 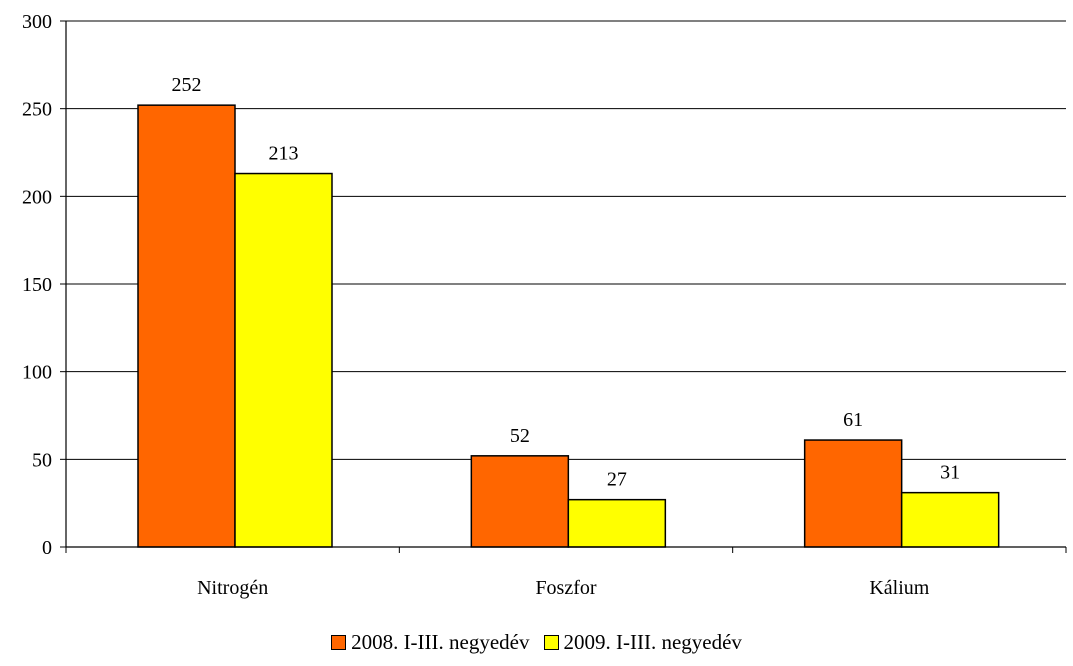 I want to click on y-tick-label: 0, so click(x=47, y=548).